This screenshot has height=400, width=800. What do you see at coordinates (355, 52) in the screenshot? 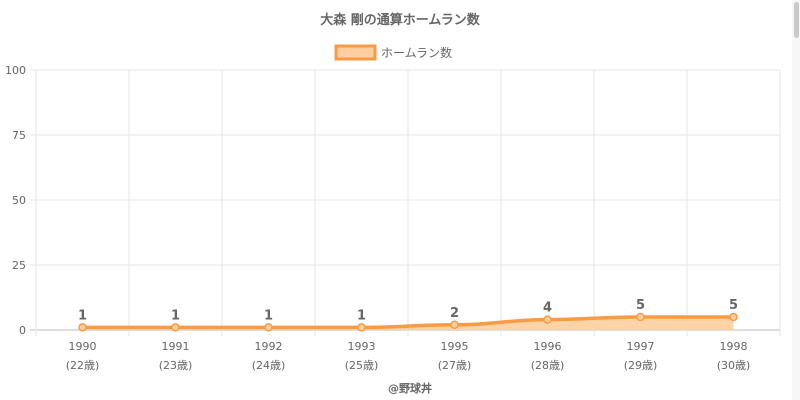
I see `legend-swatch` at bounding box center [355, 52].